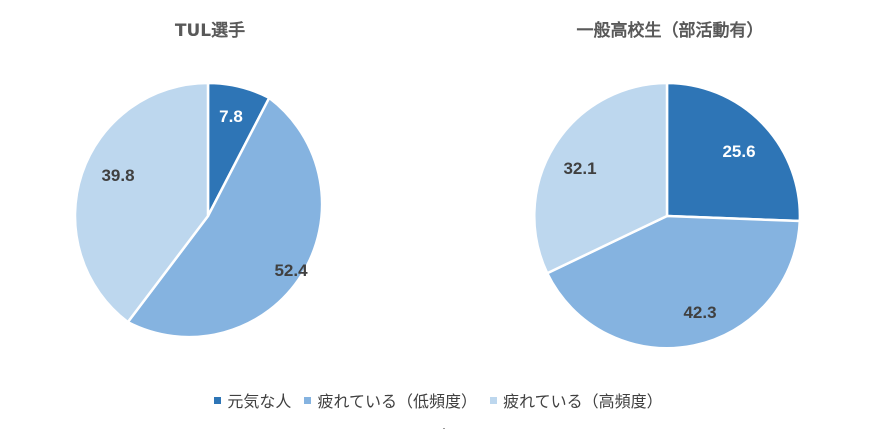  Describe the element at coordinates (117, 175) in the screenshot. I see `label-tul-tired-high: 39.8` at that location.